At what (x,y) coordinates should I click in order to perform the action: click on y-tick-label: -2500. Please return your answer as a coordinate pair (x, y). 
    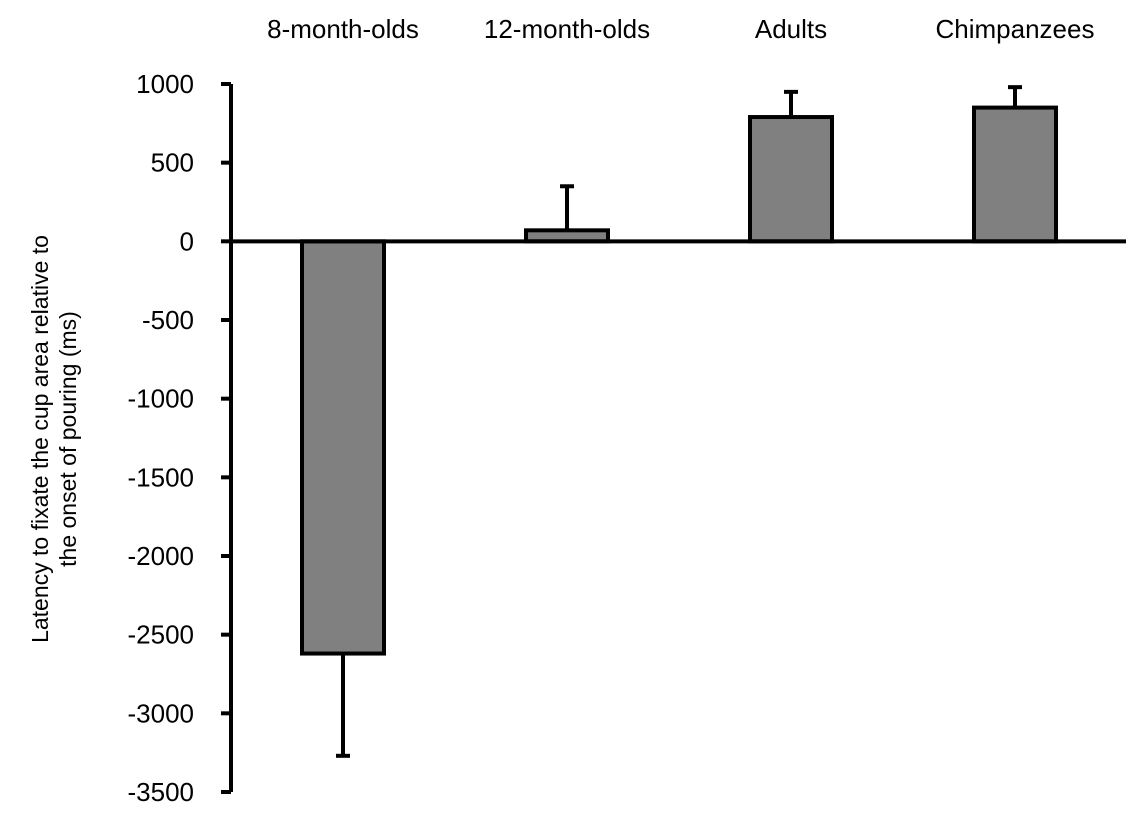
    Looking at the image, I should click on (161, 635).